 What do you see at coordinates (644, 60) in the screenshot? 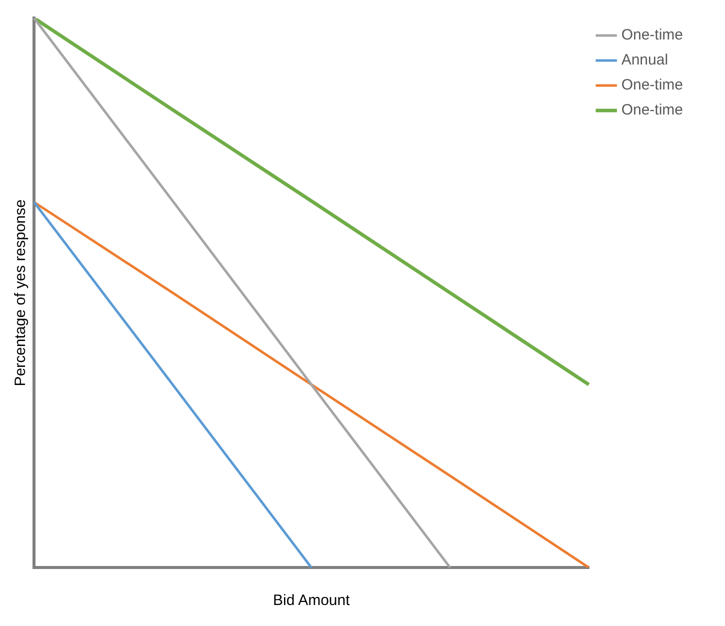
I see `legend-label: Annual` at bounding box center [644, 60].